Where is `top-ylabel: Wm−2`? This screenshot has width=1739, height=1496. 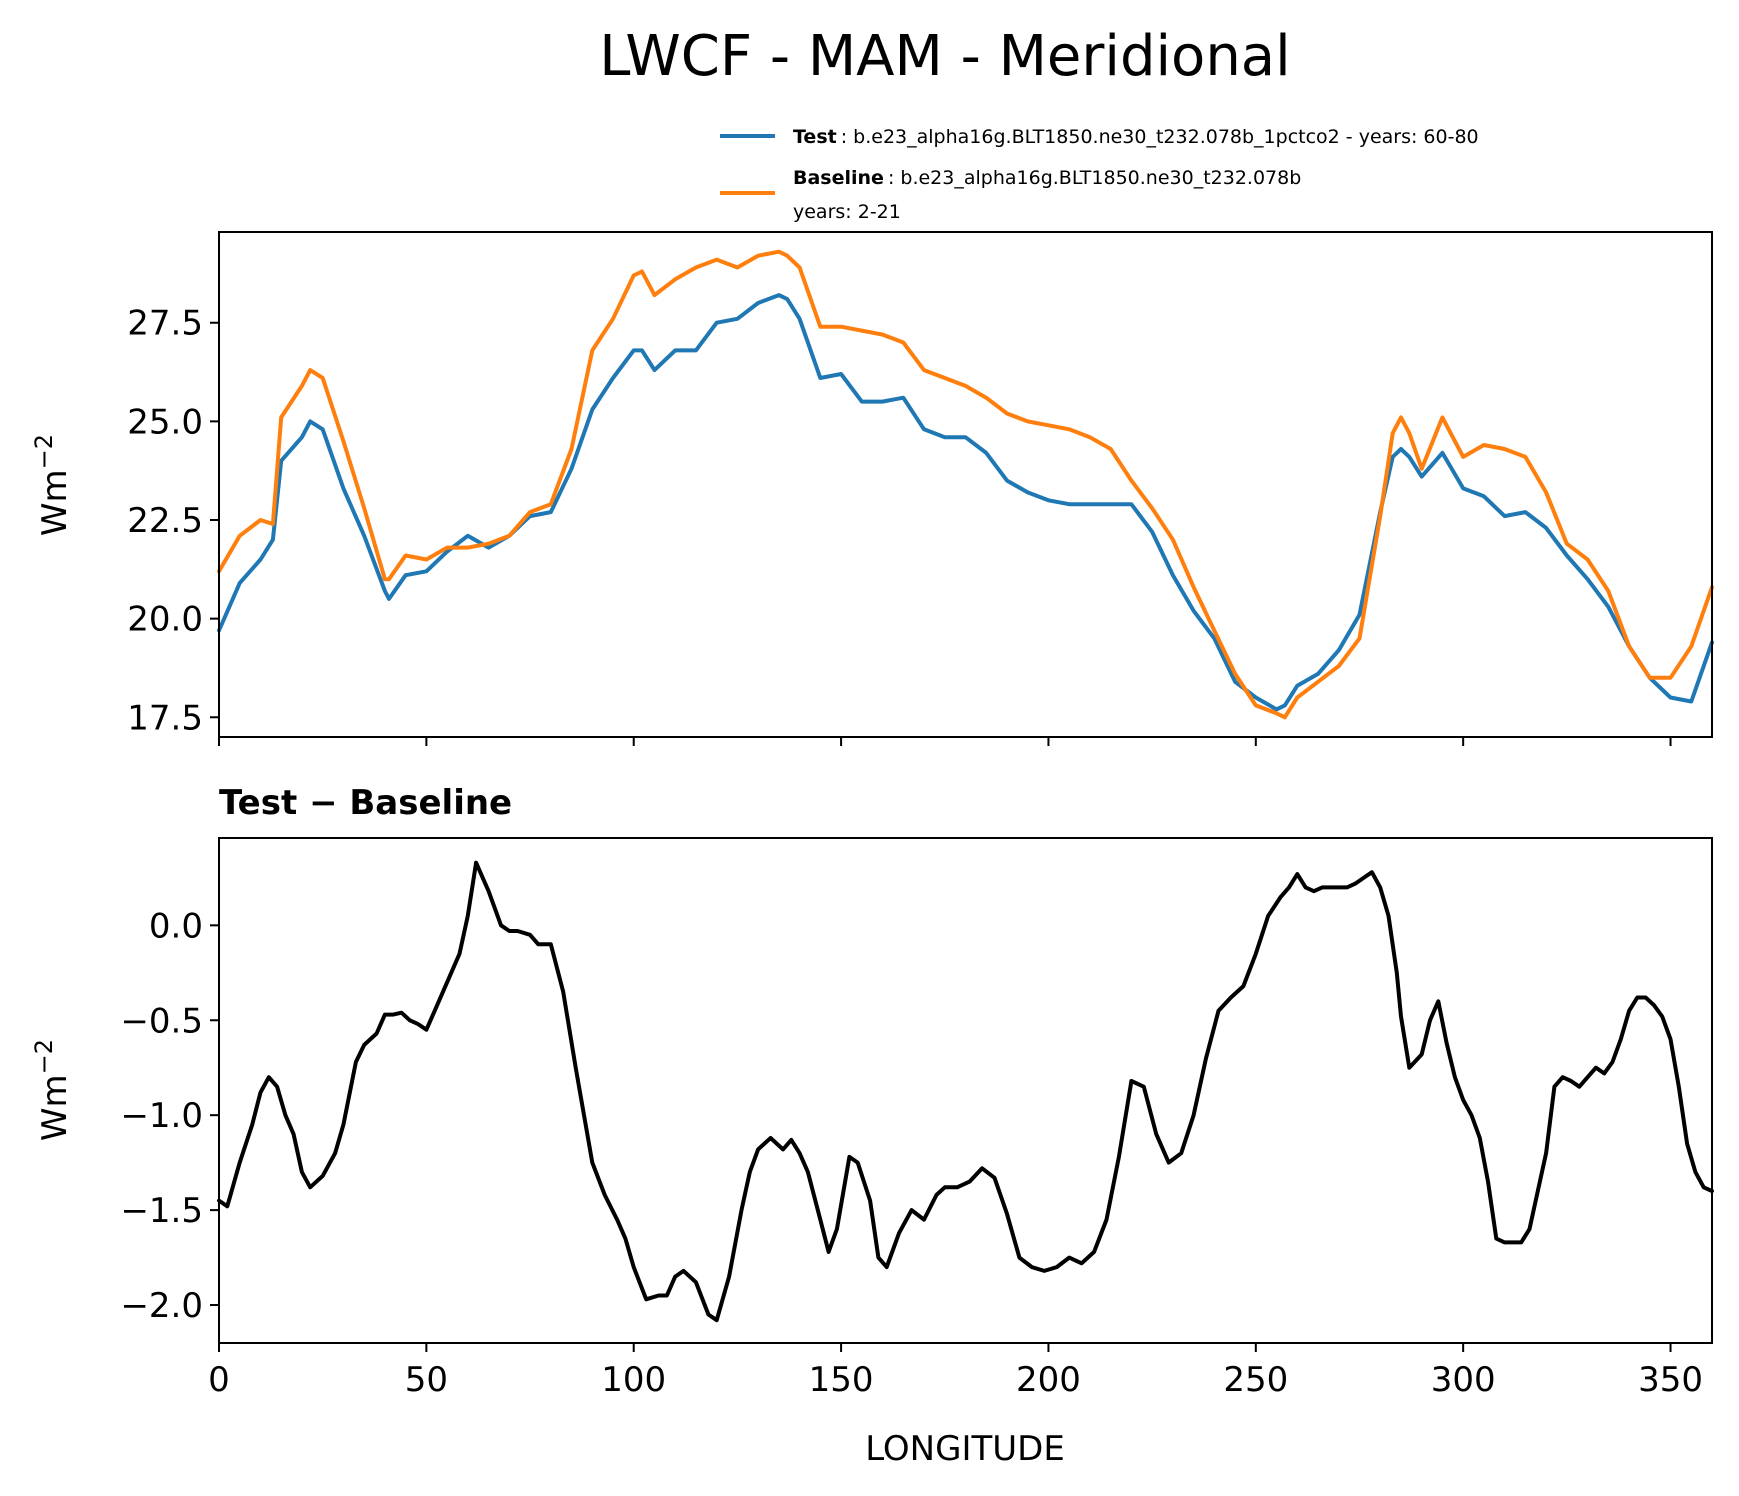 top-ylabel: Wm−2 is located at coordinates (52, 485).